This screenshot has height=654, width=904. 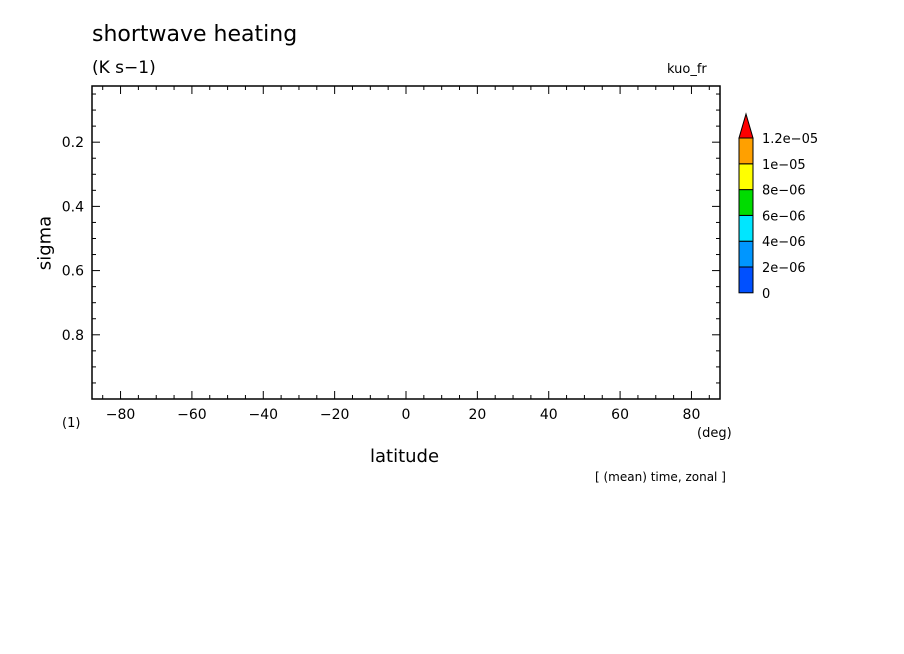 I want to click on x-tick-label: −40, so click(x=263, y=415).